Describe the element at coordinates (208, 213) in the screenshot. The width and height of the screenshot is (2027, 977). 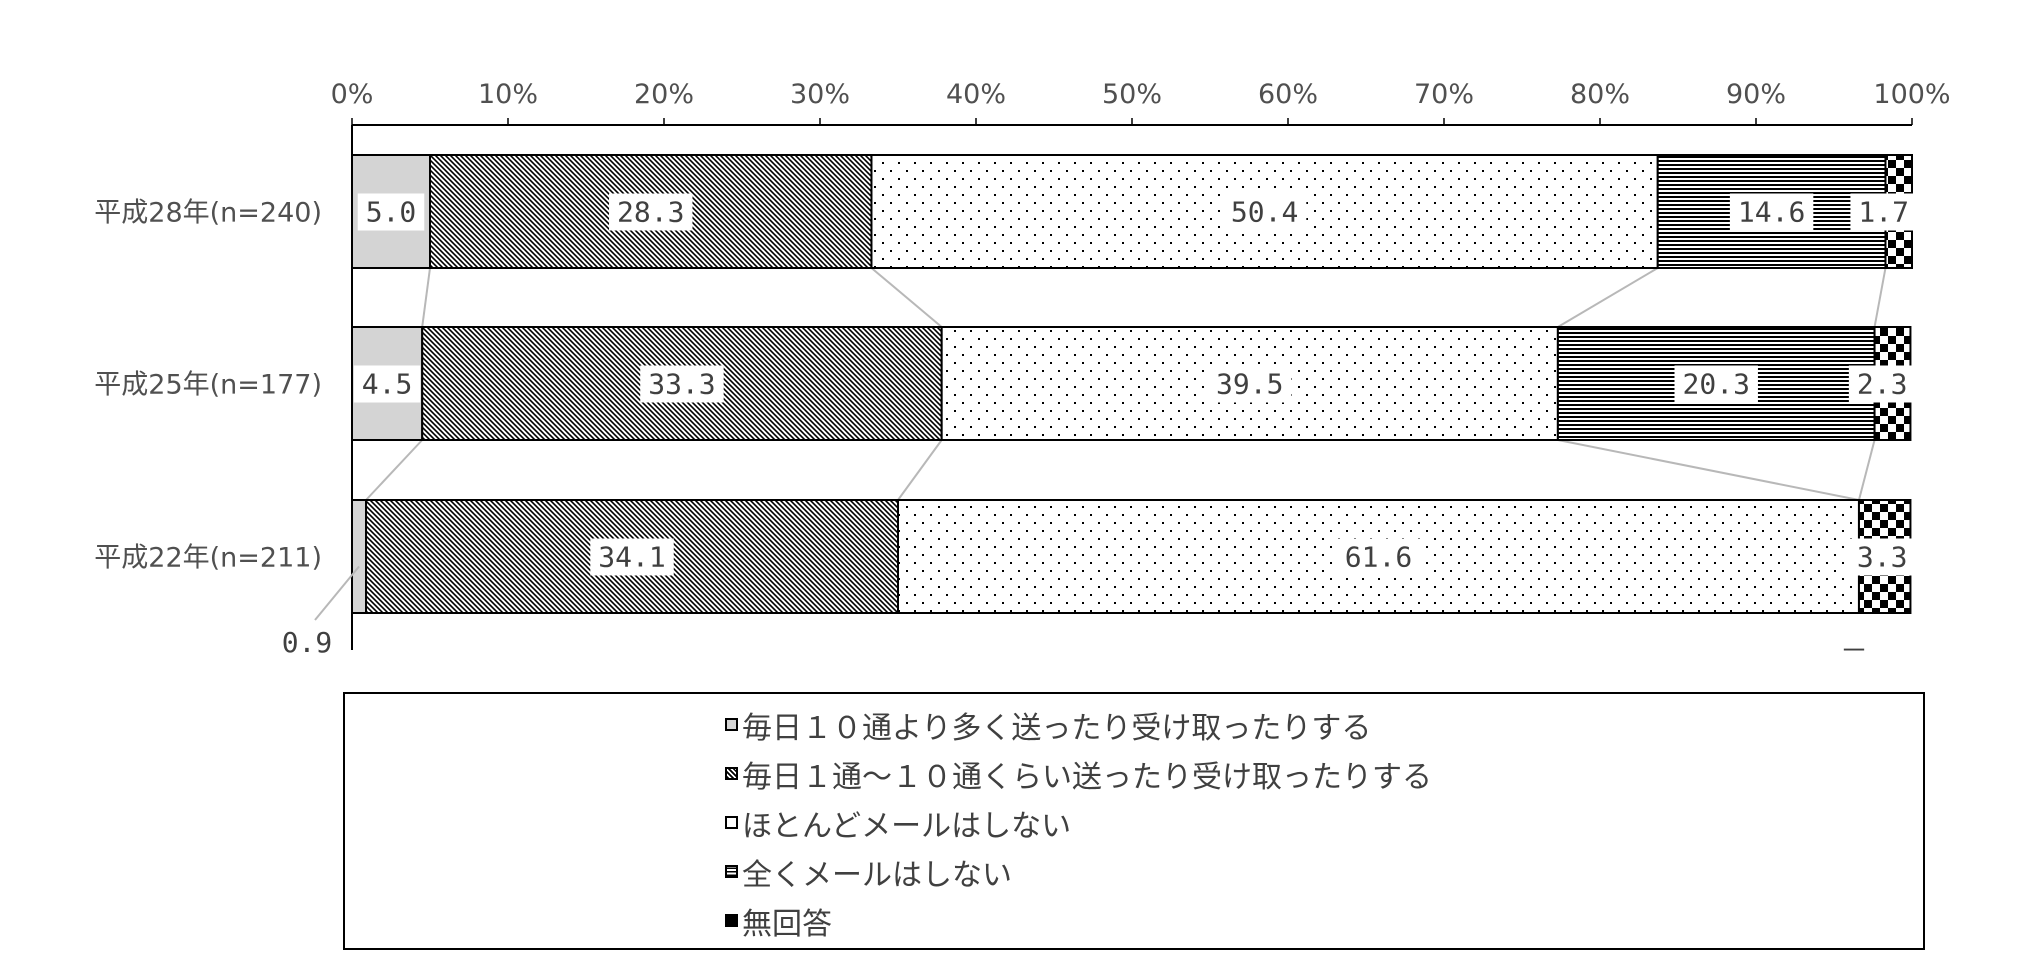
I see `category-label: 平成28年(n=240)` at that location.